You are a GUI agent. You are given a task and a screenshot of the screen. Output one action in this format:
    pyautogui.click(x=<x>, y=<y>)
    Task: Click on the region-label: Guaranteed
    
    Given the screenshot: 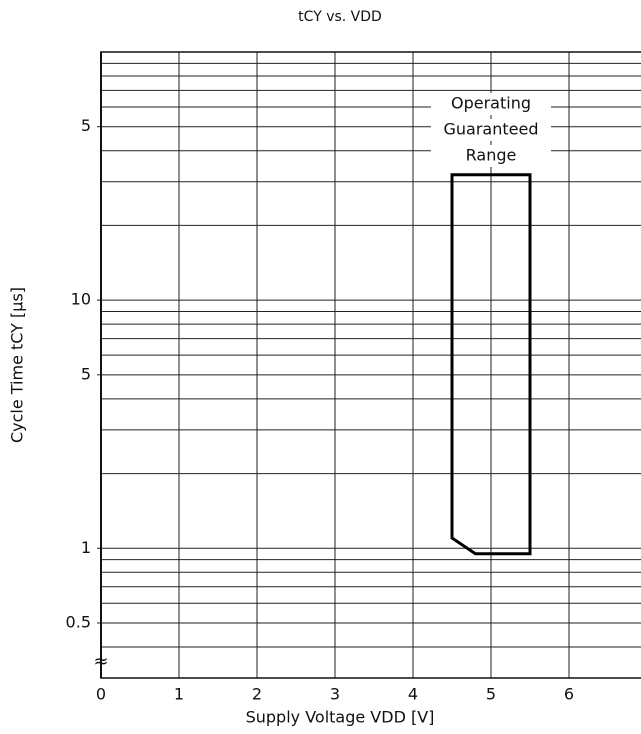 What is the action you would take?
    pyautogui.click(x=491, y=129)
    